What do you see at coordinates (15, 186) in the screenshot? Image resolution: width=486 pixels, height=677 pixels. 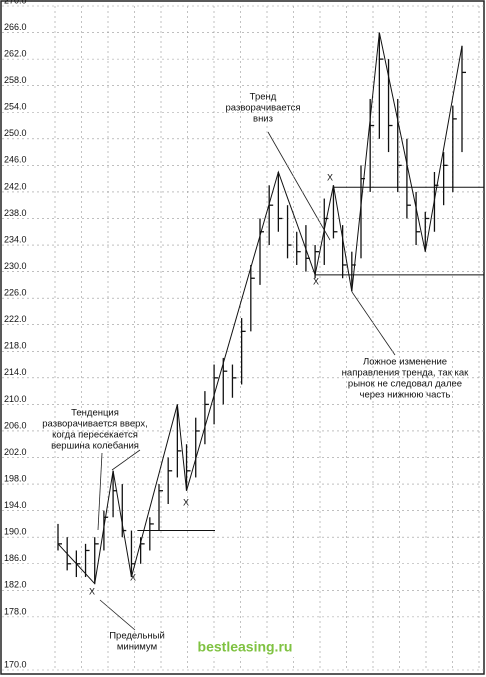 I see `y-tick-label: 242.0` at bounding box center [15, 186].